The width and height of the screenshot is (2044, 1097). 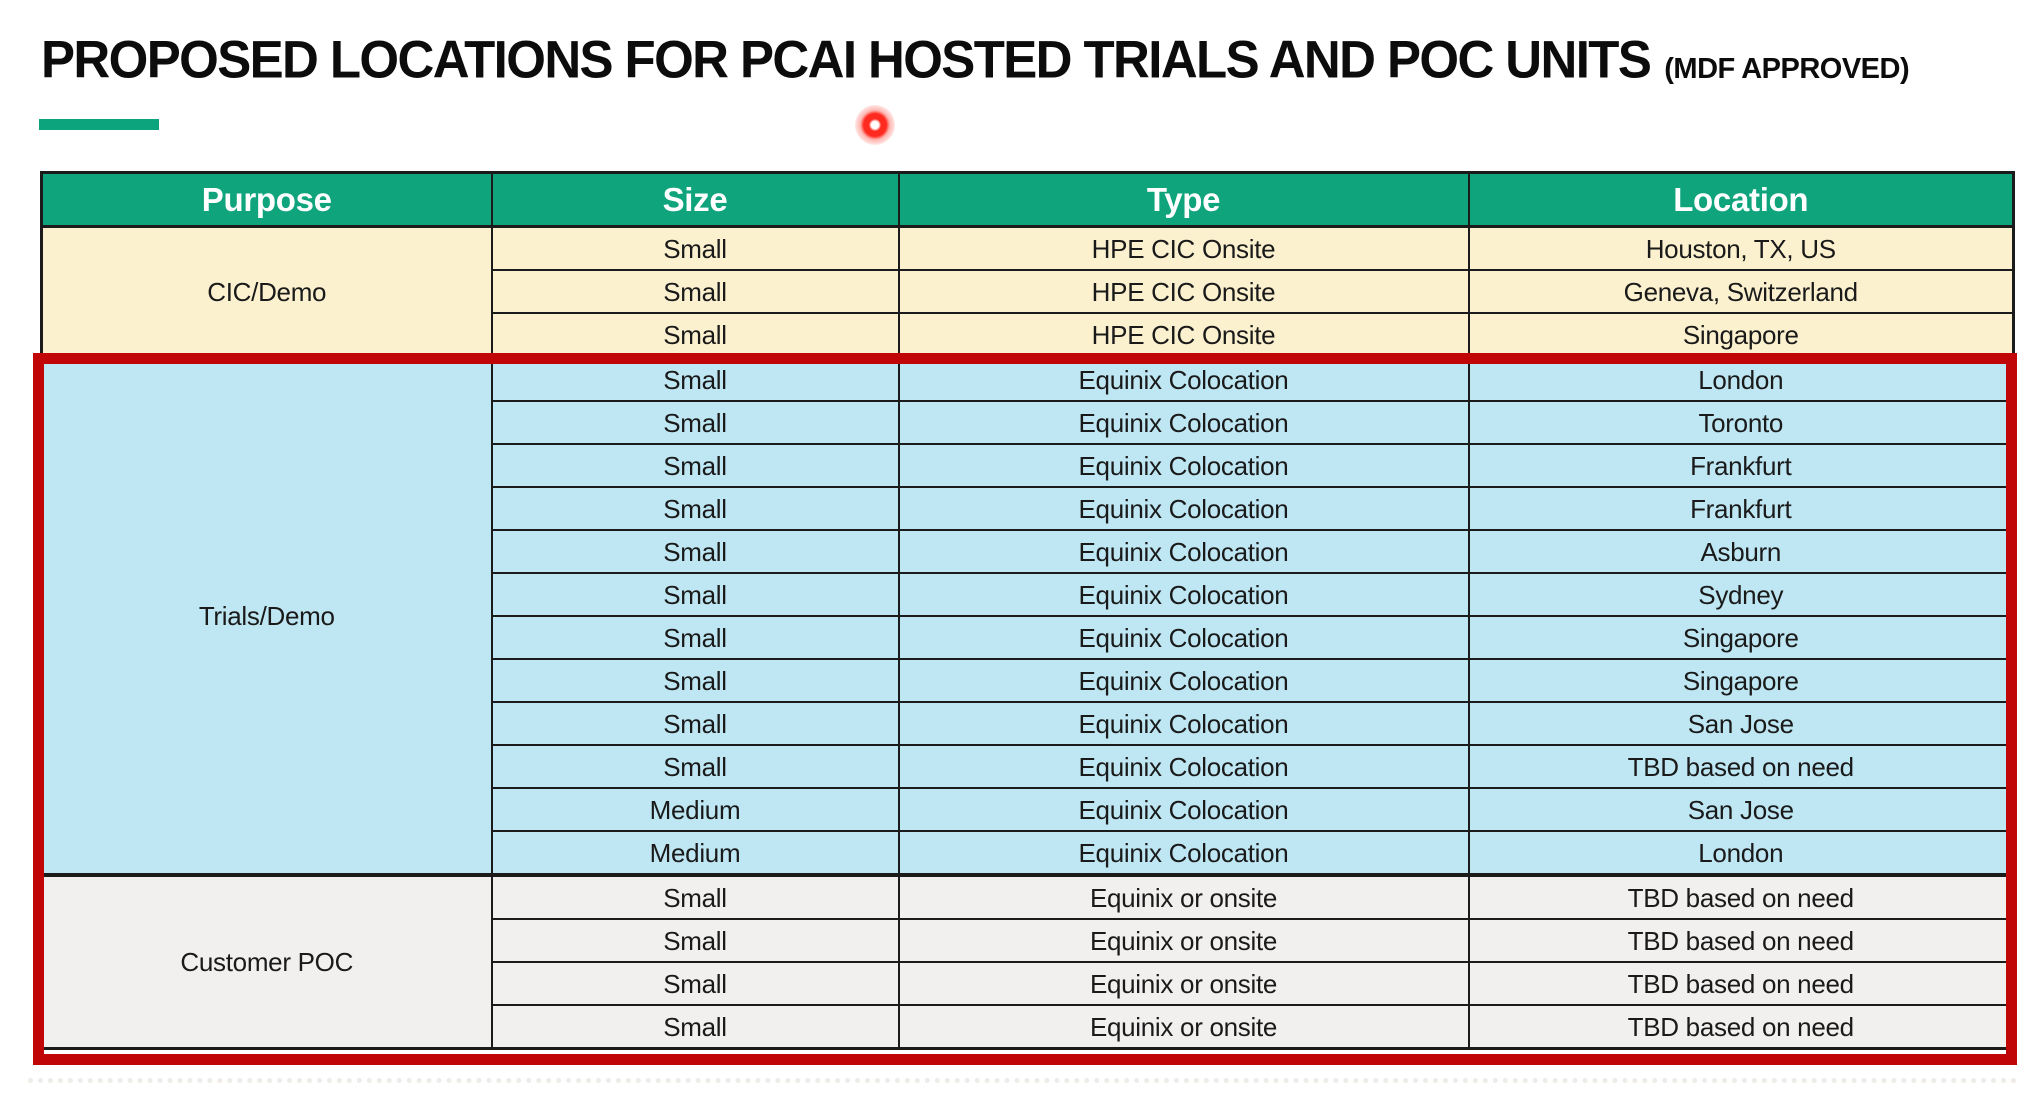 What do you see at coordinates (1183, 199) in the screenshot?
I see `column-header-type: Type` at bounding box center [1183, 199].